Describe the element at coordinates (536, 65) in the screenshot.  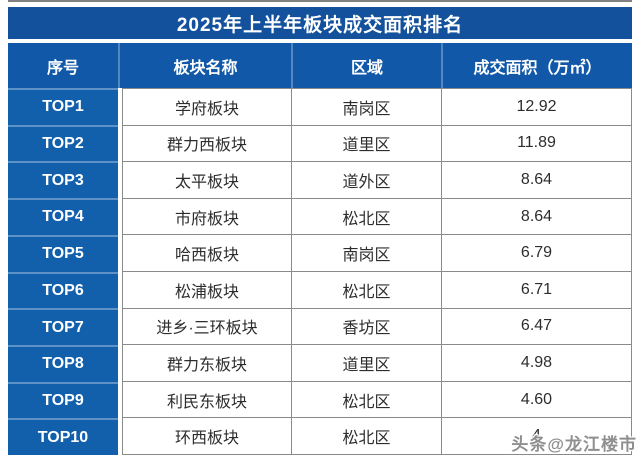
I see `column-header-area: 成交面积（万㎡）` at that location.